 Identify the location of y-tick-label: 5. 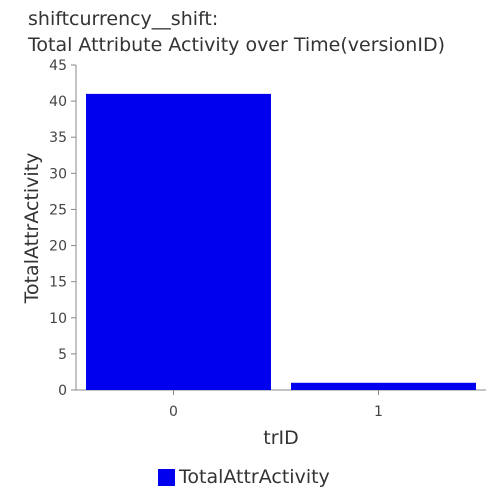
(62, 355).